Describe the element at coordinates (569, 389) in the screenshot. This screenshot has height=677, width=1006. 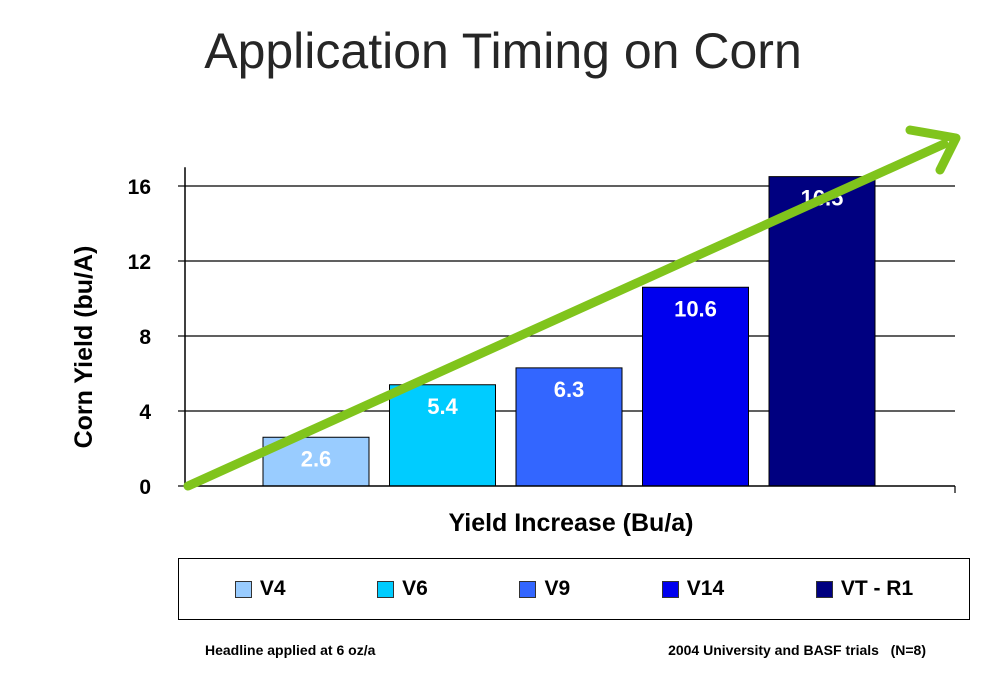
I see `bar-value-label: 6.3` at that location.